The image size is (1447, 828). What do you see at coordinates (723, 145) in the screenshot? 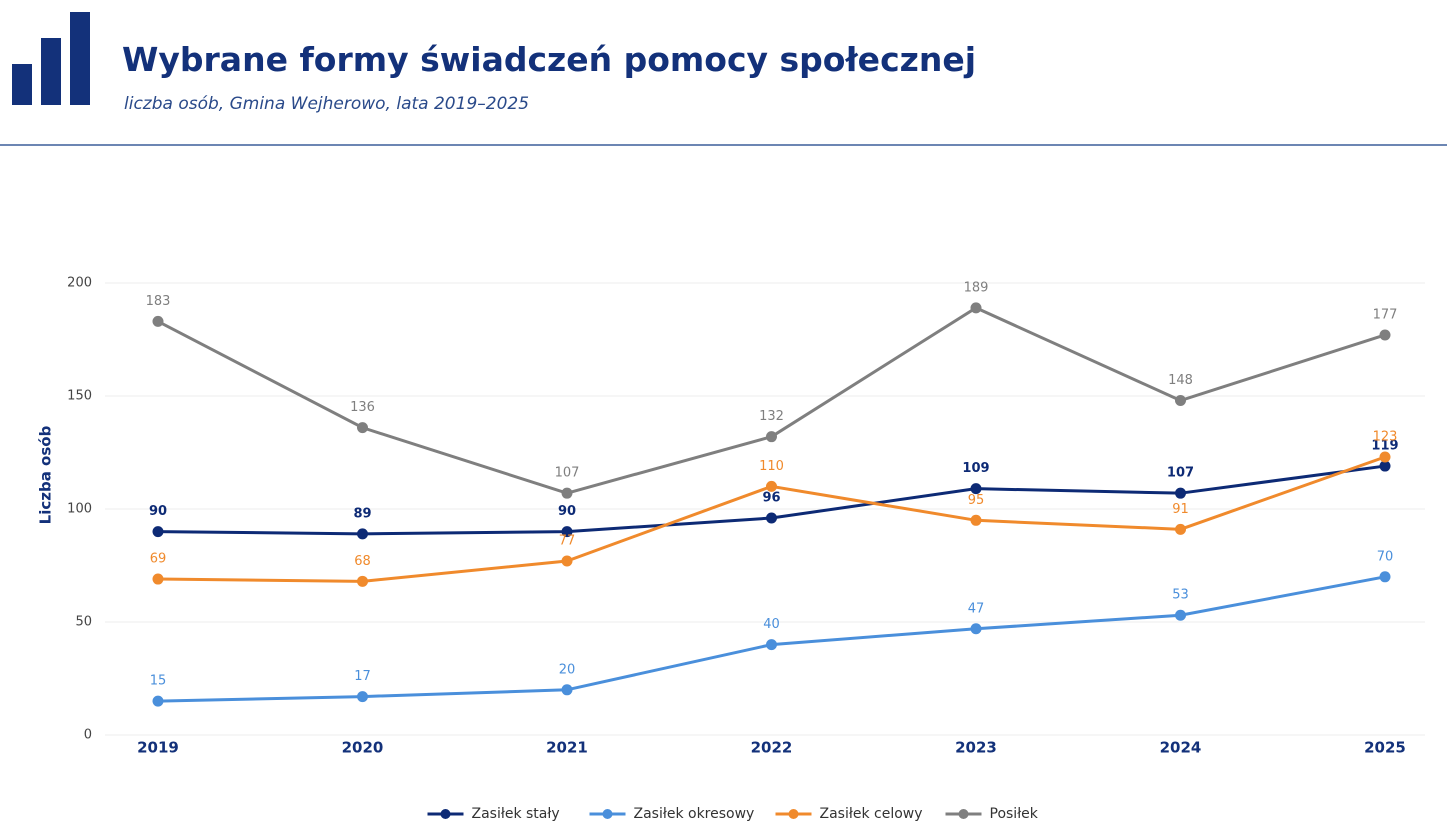
I see `separator` at bounding box center [723, 145].